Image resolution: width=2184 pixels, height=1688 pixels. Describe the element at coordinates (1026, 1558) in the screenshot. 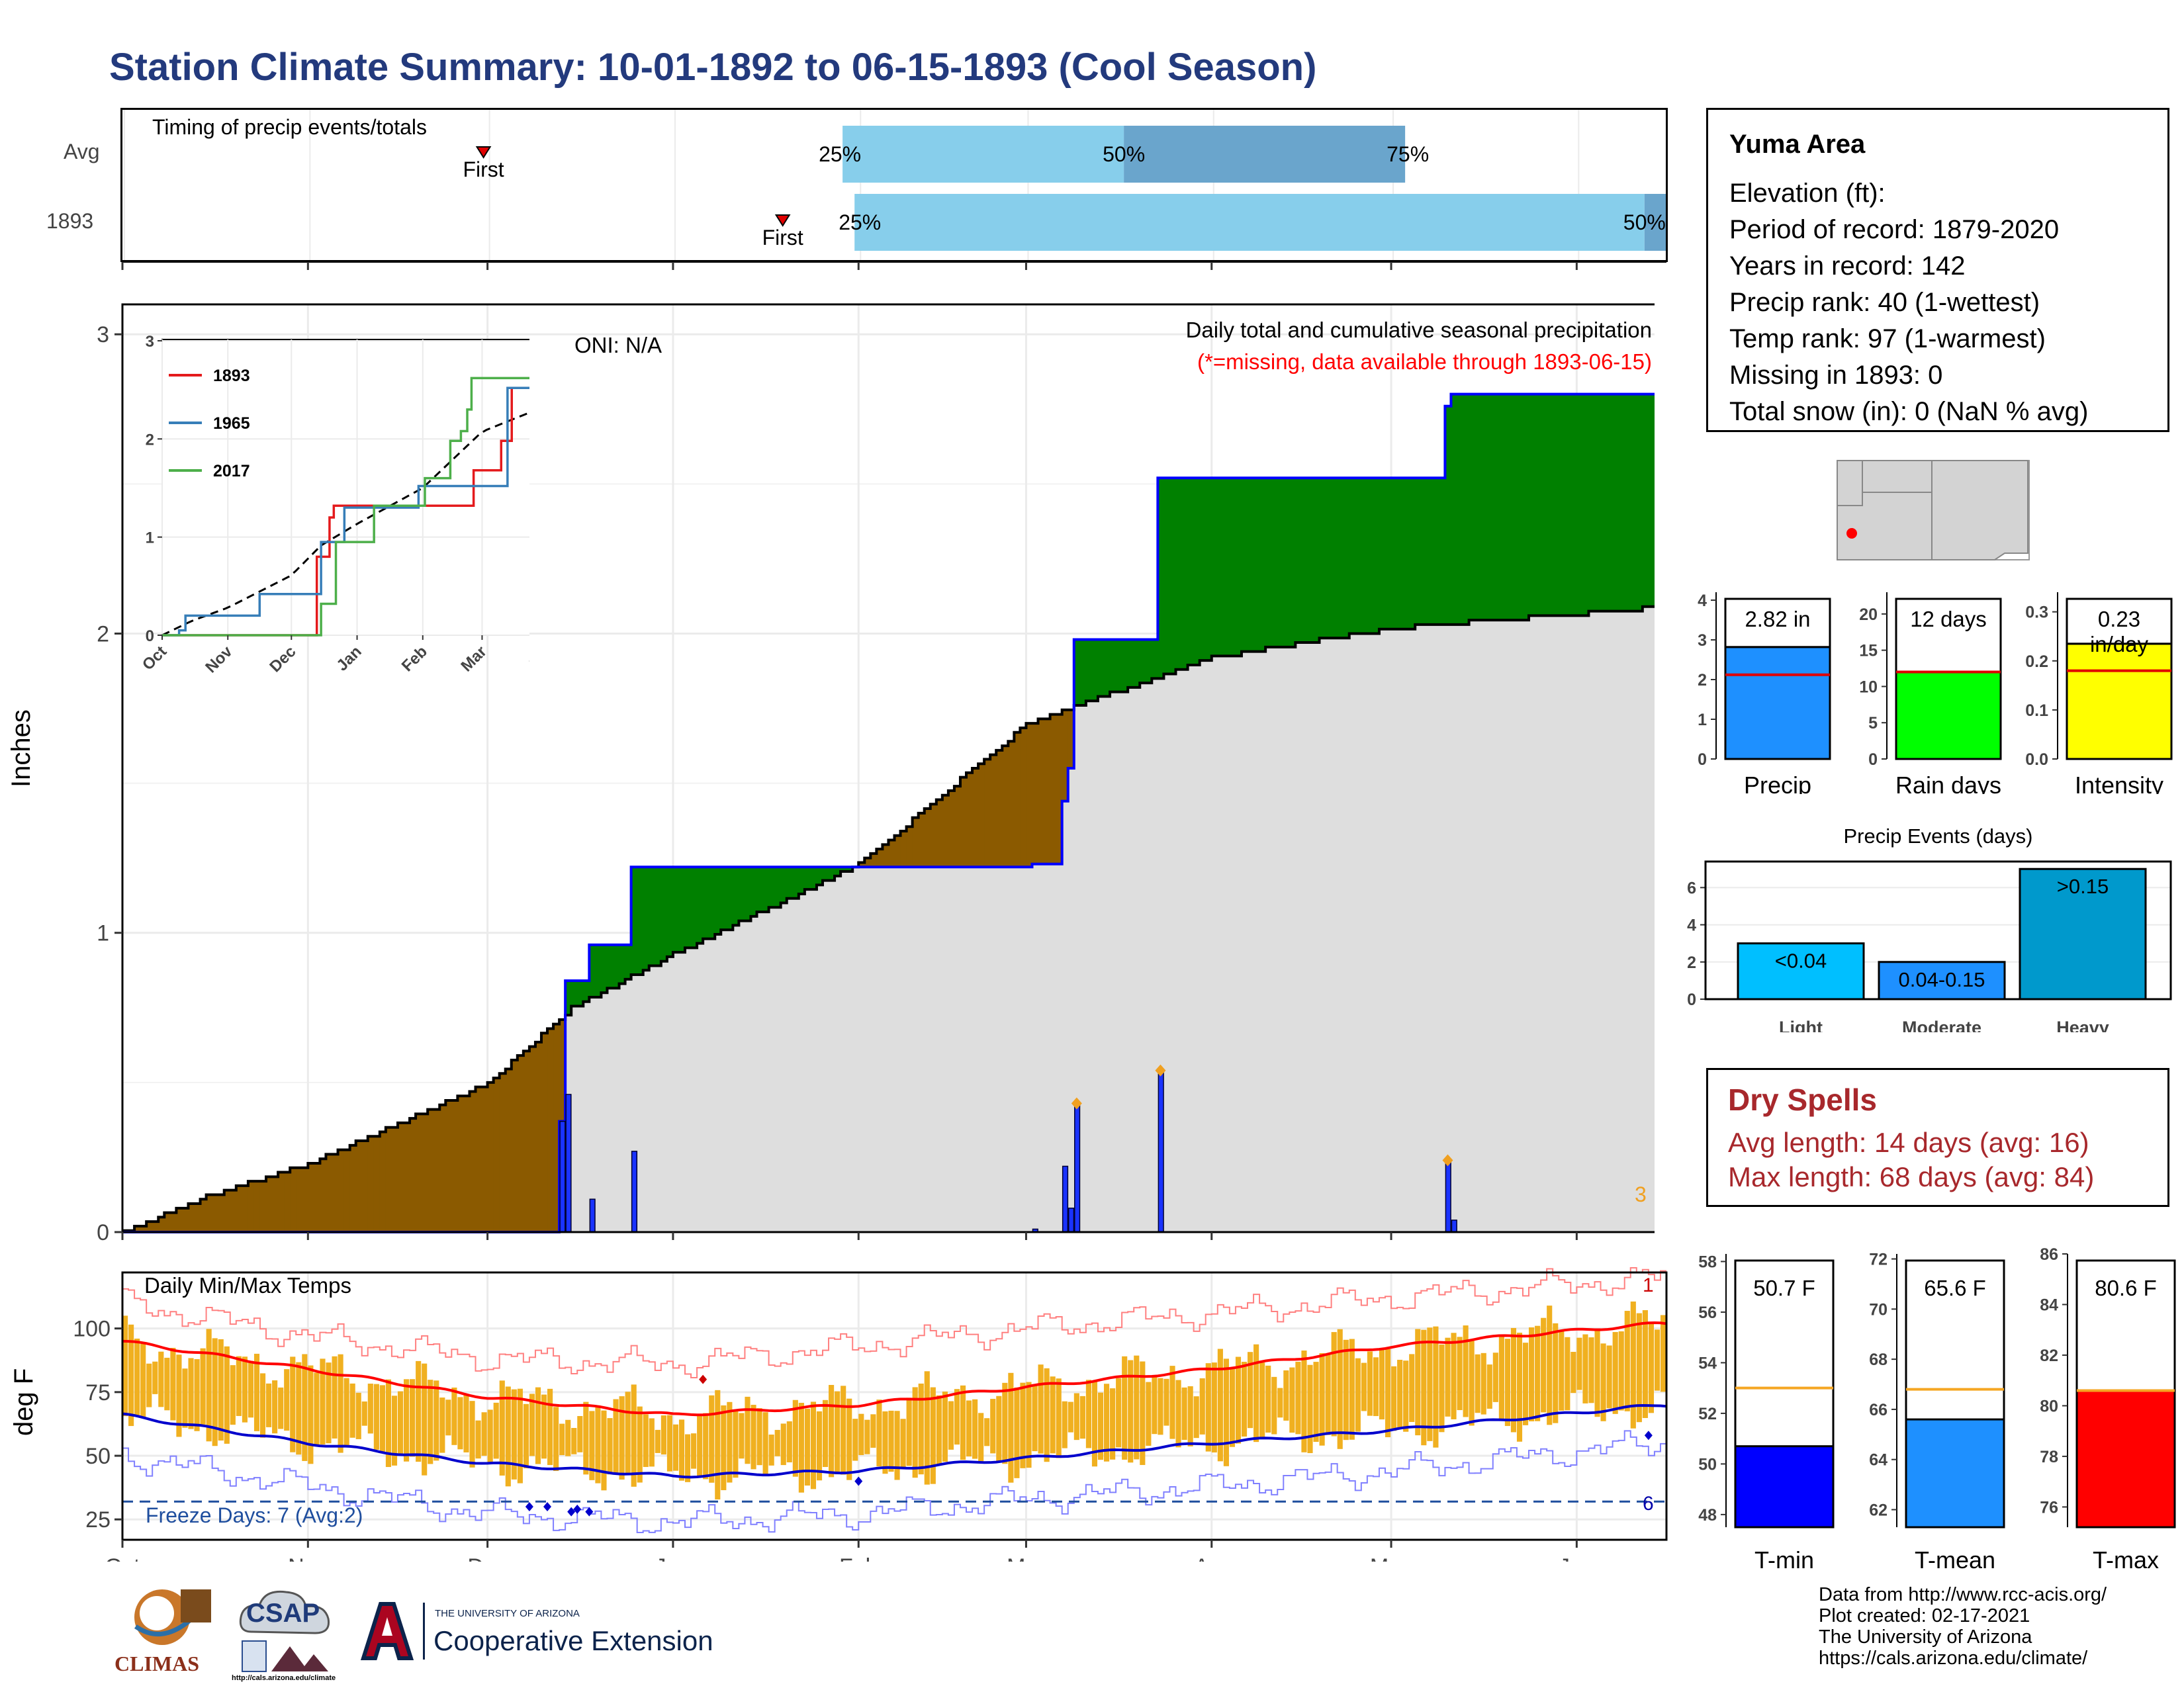

I see `month-axis-label: Mar` at that location.